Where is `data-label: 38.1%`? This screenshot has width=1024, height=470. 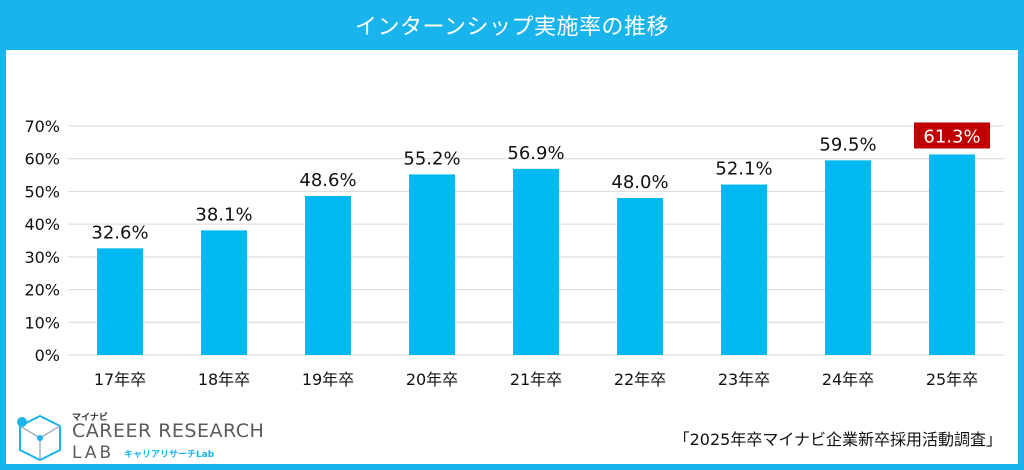 data-label: 38.1% is located at coordinates (223, 214).